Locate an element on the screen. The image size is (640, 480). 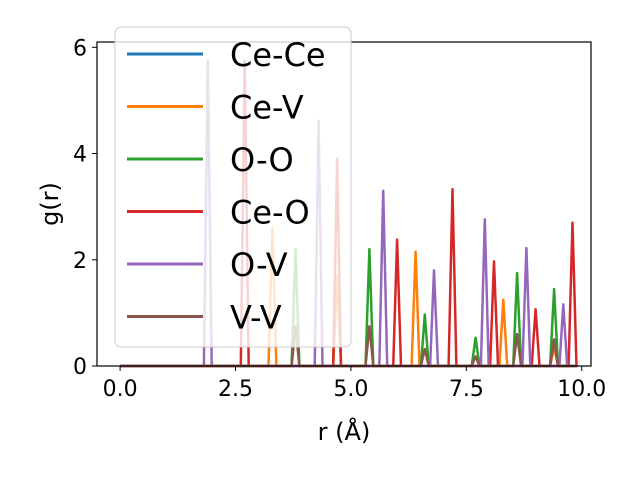
y-tick-label: 2 is located at coordinates (80, 261).